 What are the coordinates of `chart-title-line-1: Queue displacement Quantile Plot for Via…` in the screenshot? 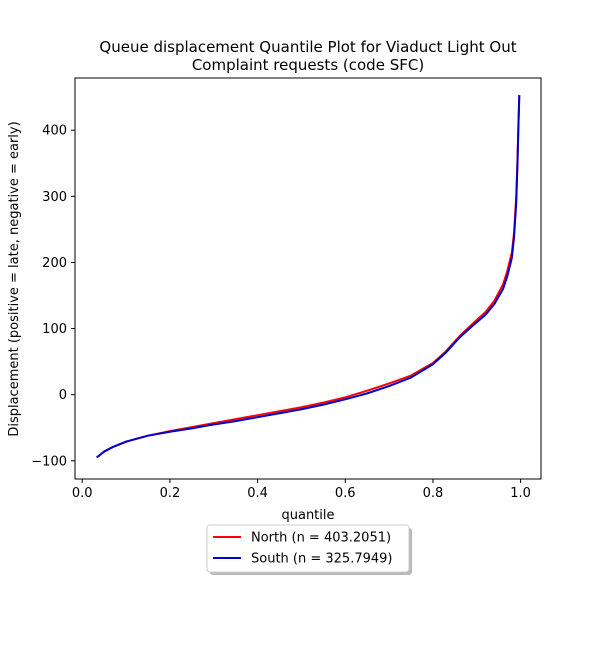 It's located at (307, 47).